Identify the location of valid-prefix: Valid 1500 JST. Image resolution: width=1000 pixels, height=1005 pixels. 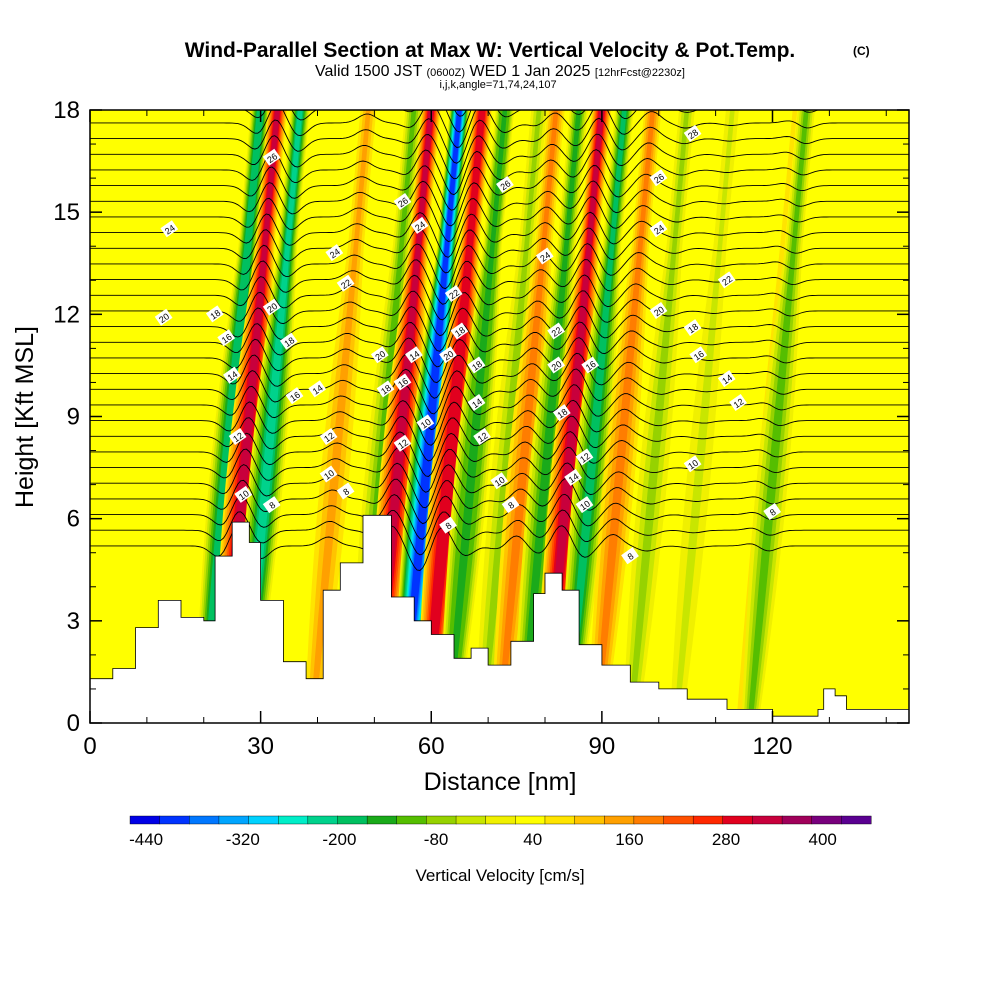
(369, 71).